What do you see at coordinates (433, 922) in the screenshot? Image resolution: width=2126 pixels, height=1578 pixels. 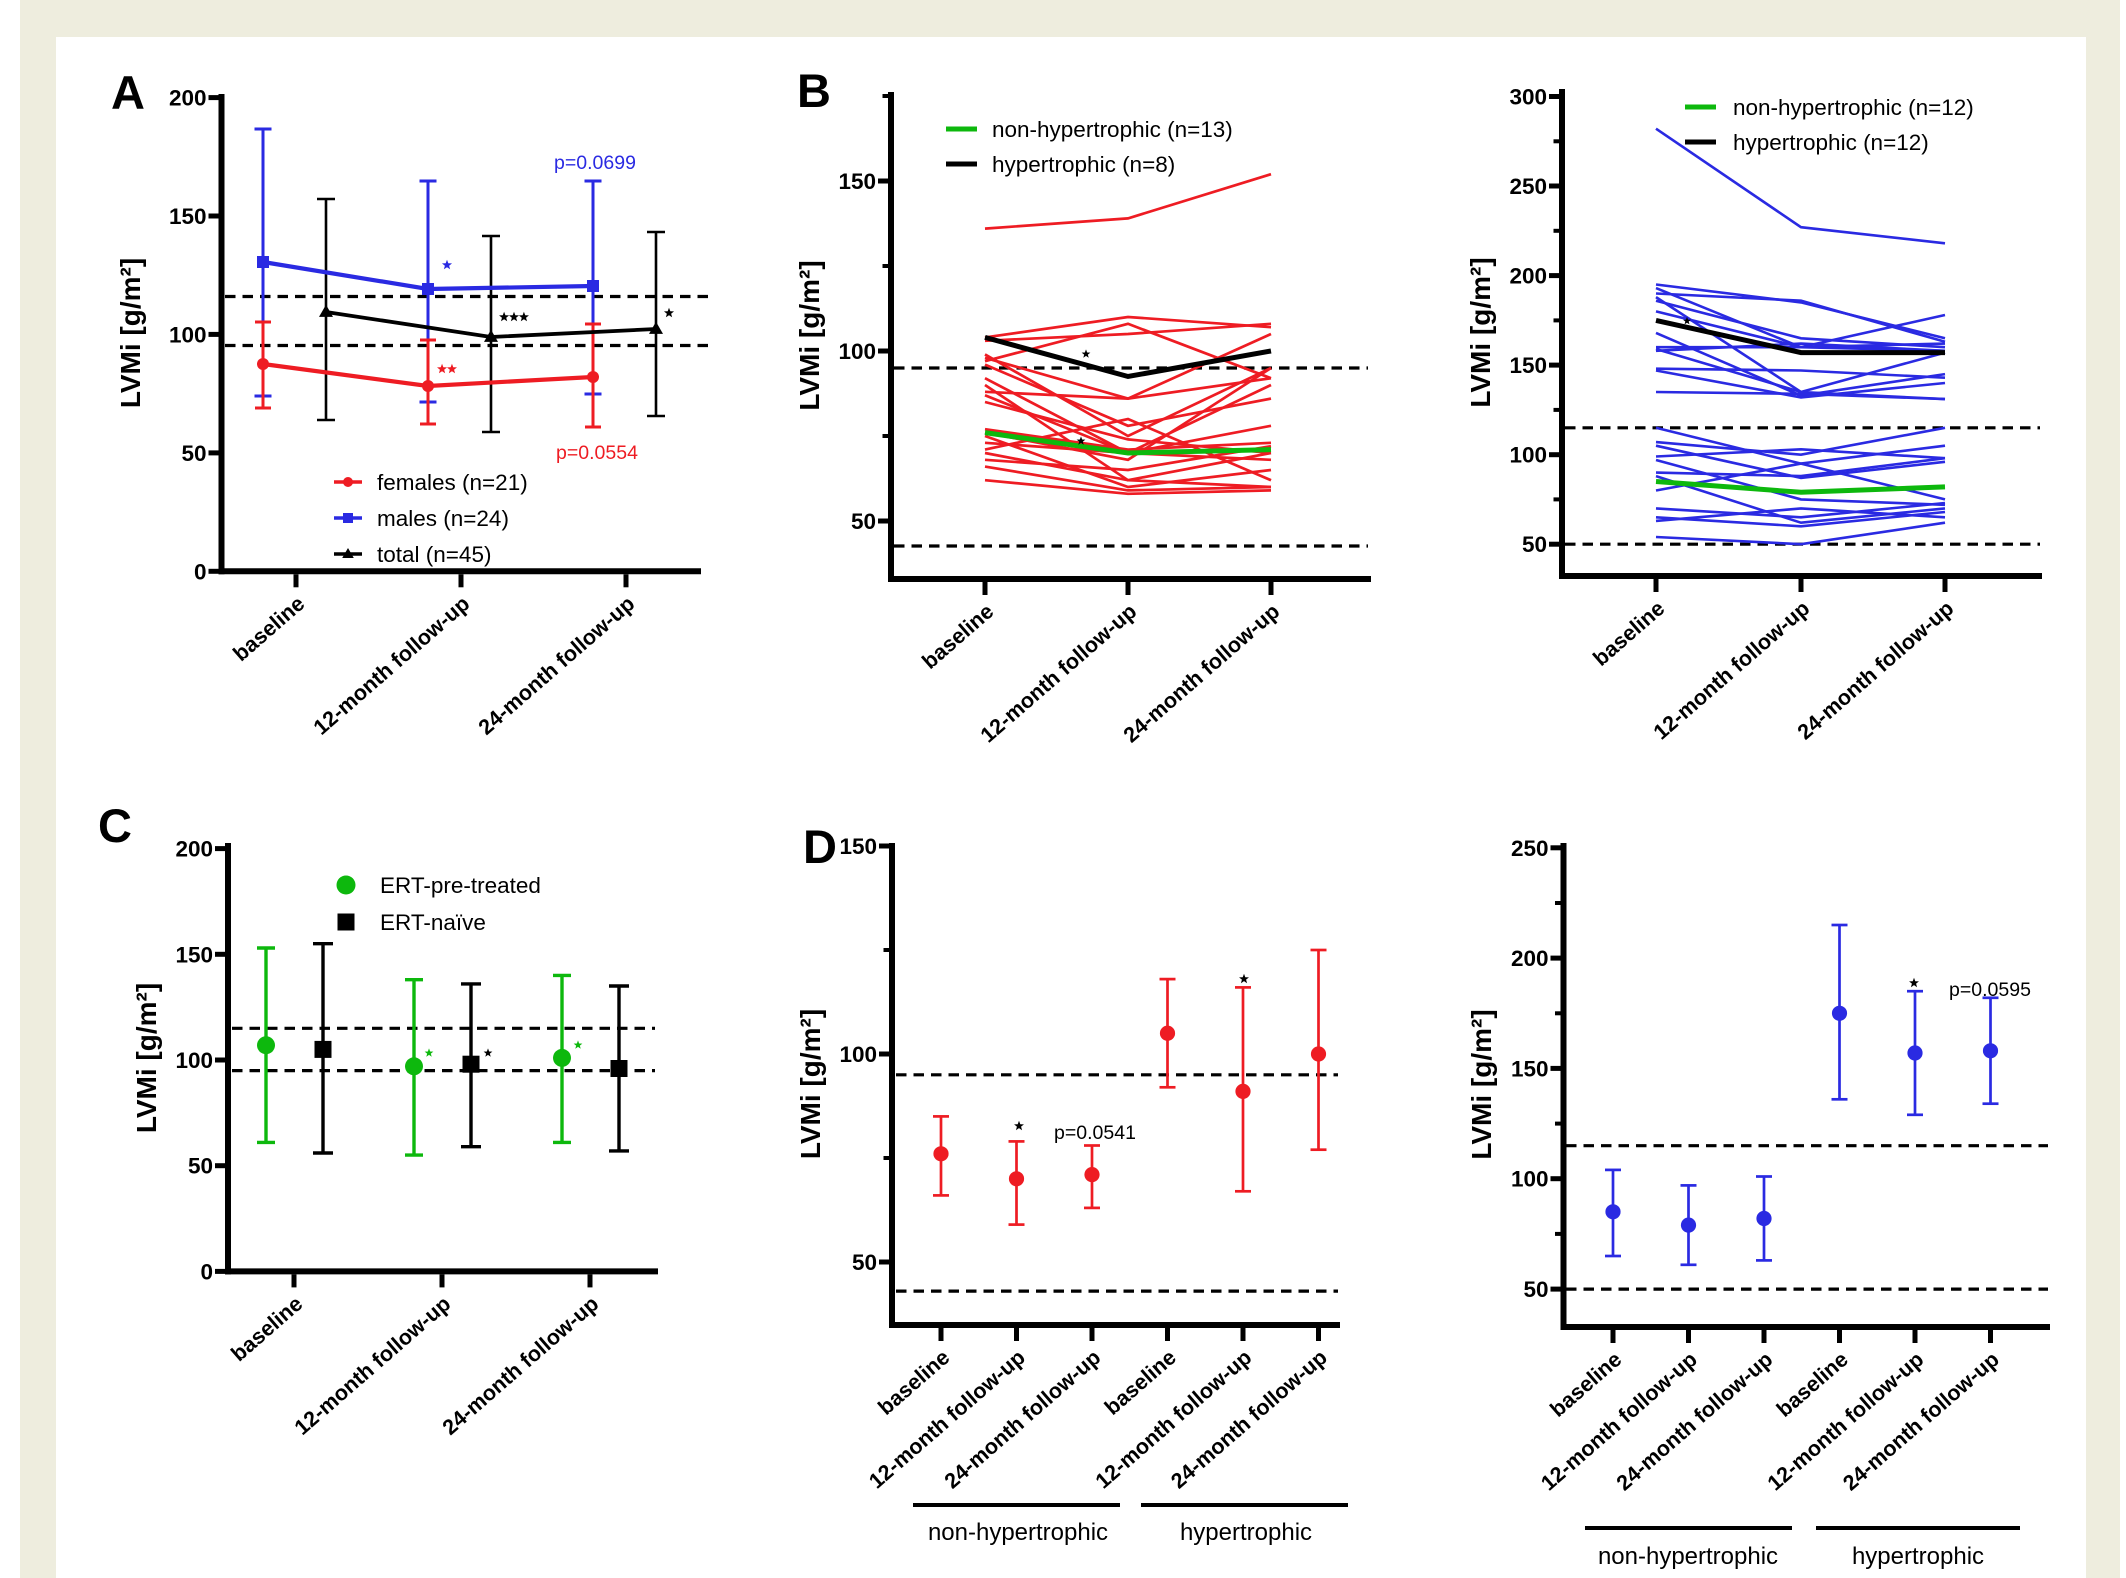 I see `svg-text: ERT-naïve` at bounding box center [433, 922].